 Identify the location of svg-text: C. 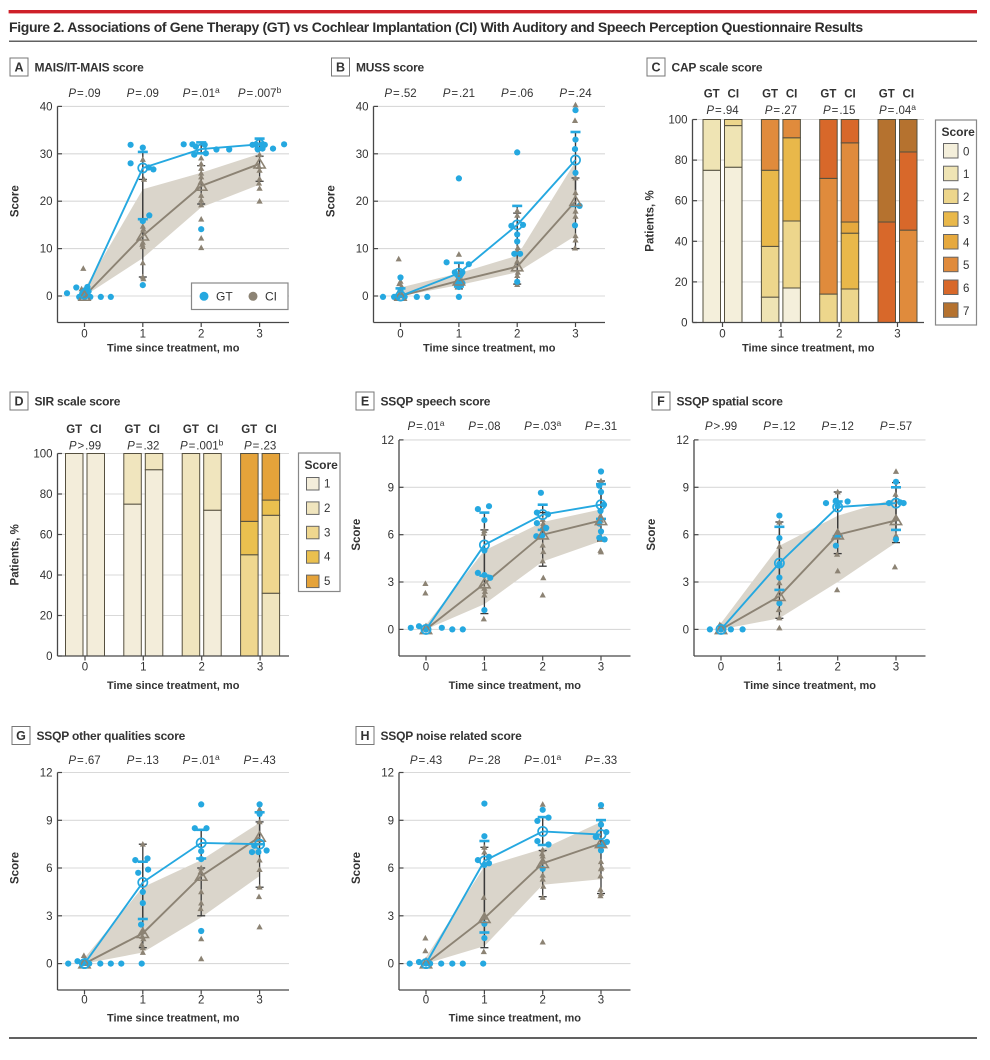
(655, 68).